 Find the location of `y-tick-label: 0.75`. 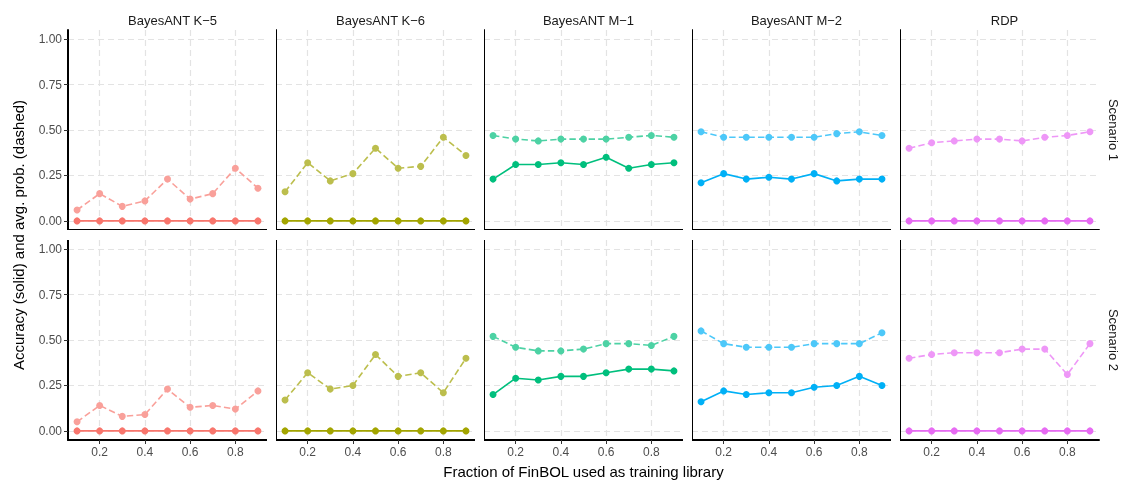

y-tick-label: 0.75 is located at coordinates (50, 84).